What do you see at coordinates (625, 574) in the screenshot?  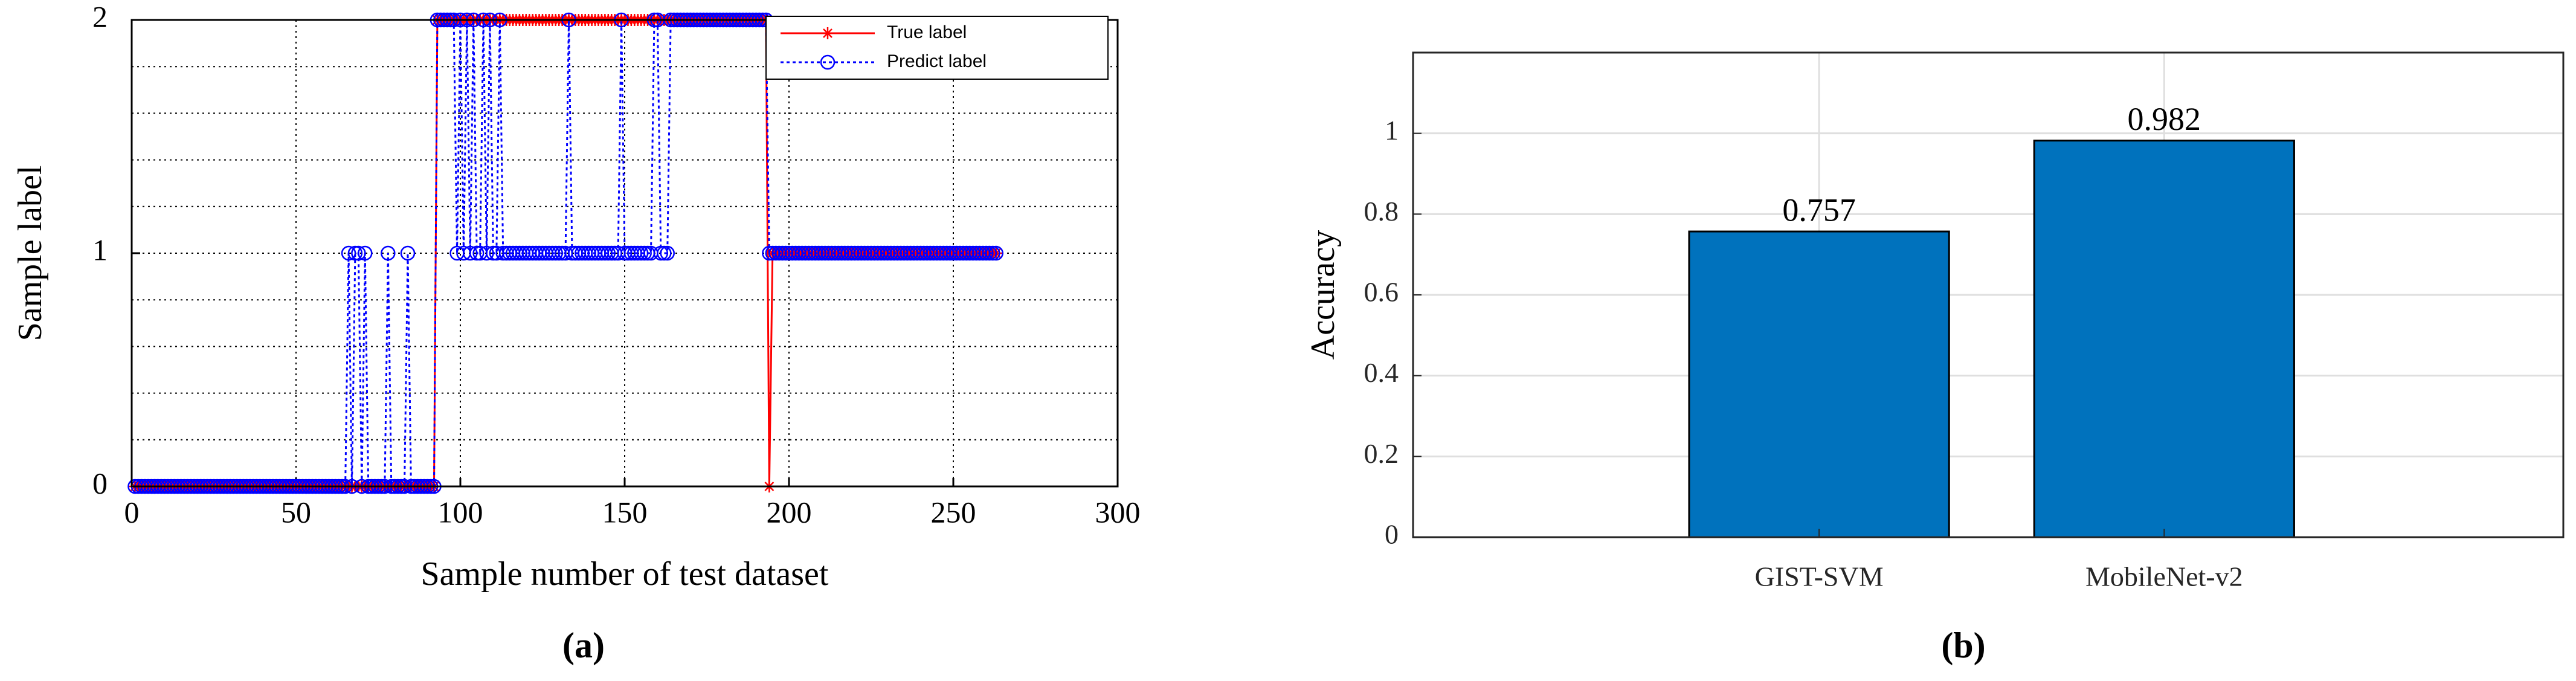 I see `x-axis-label: Sample number of test dataset` at bounding box center [625, 574].